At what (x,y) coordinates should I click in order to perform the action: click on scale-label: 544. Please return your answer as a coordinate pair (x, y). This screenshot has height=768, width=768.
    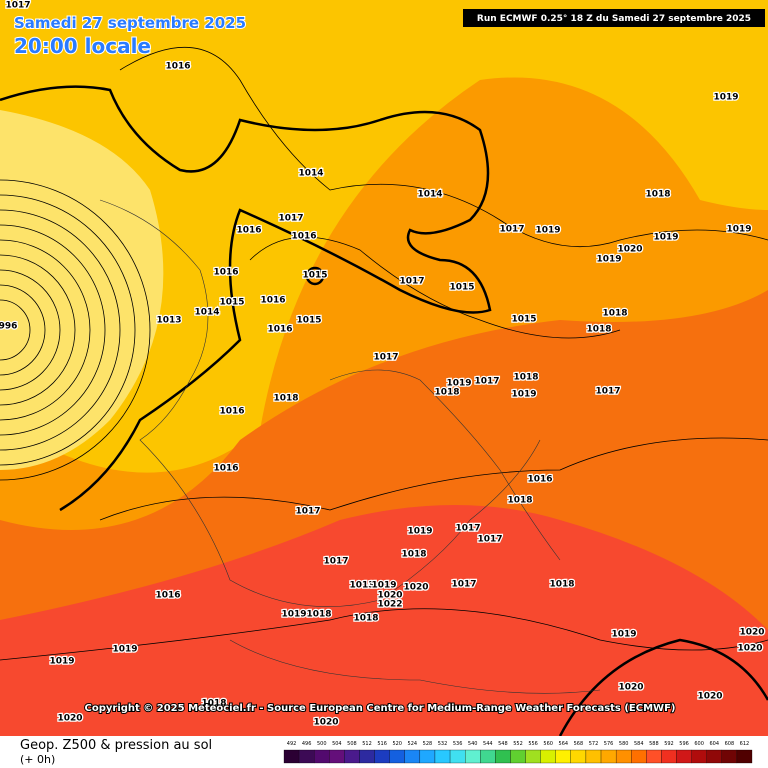
    Looking at the image, I should click on (488, 744).